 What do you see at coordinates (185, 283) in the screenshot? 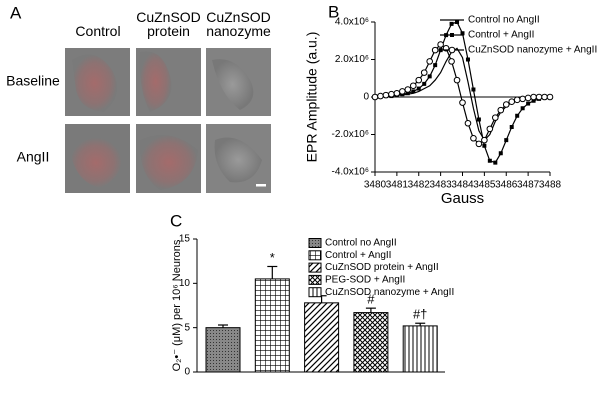
I see `y-tick-label: 10` at bounding box center [185, 283].